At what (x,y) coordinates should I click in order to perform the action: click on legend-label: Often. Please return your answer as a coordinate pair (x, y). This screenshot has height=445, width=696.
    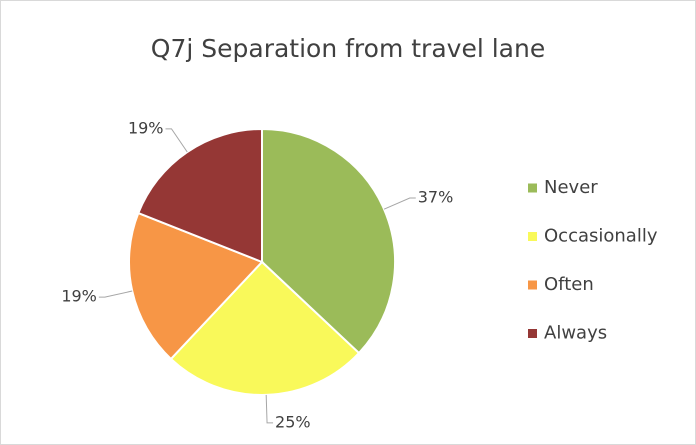
    Looking at the image, I should click on (569, 284).